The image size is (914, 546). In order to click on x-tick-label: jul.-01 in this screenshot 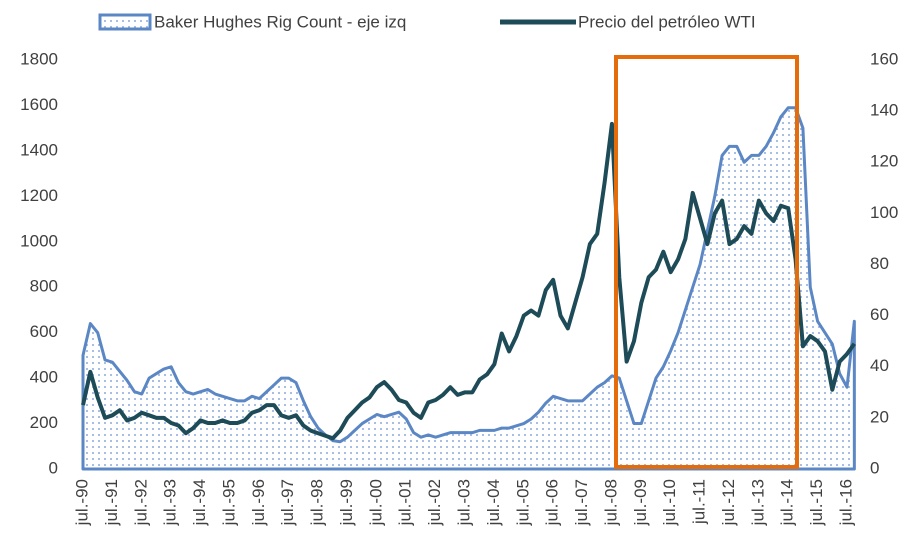, I will do `click(405, 502)`.